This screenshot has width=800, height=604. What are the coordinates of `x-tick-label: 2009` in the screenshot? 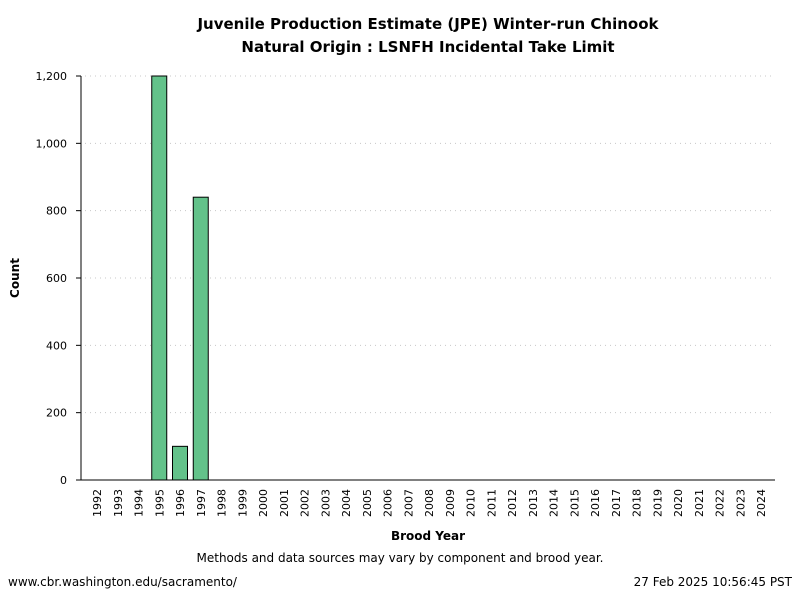 It's located at (450, 503).